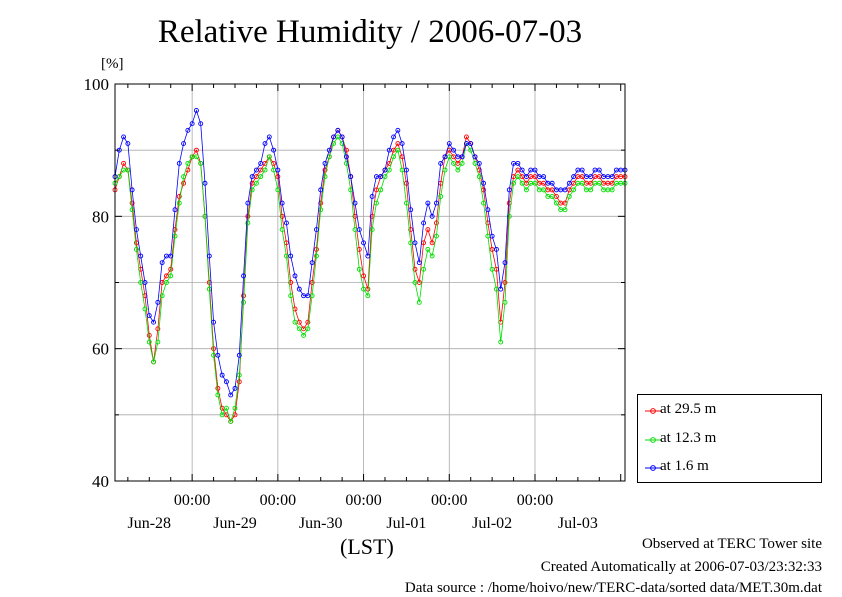 The height and width of the screenshot is (597, 842). Describe the element at coordinates (731, 544) in the screenshot. I see `footer-observed: Observed at TERC Tower site` at that location.